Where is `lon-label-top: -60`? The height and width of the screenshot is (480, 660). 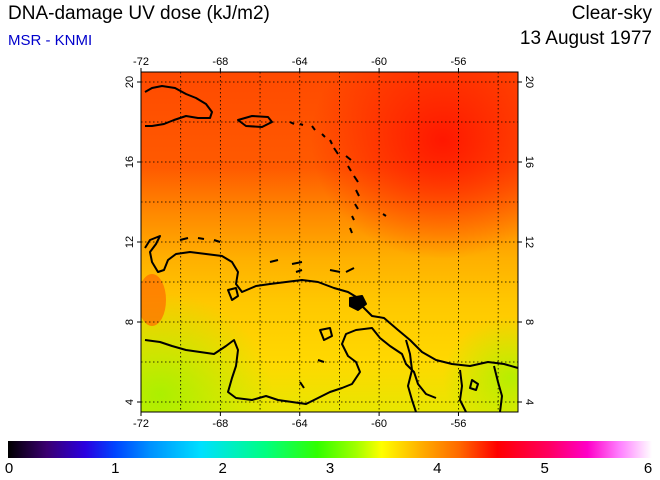
lon-label-top: -60 is located at coordinates (379, 62).